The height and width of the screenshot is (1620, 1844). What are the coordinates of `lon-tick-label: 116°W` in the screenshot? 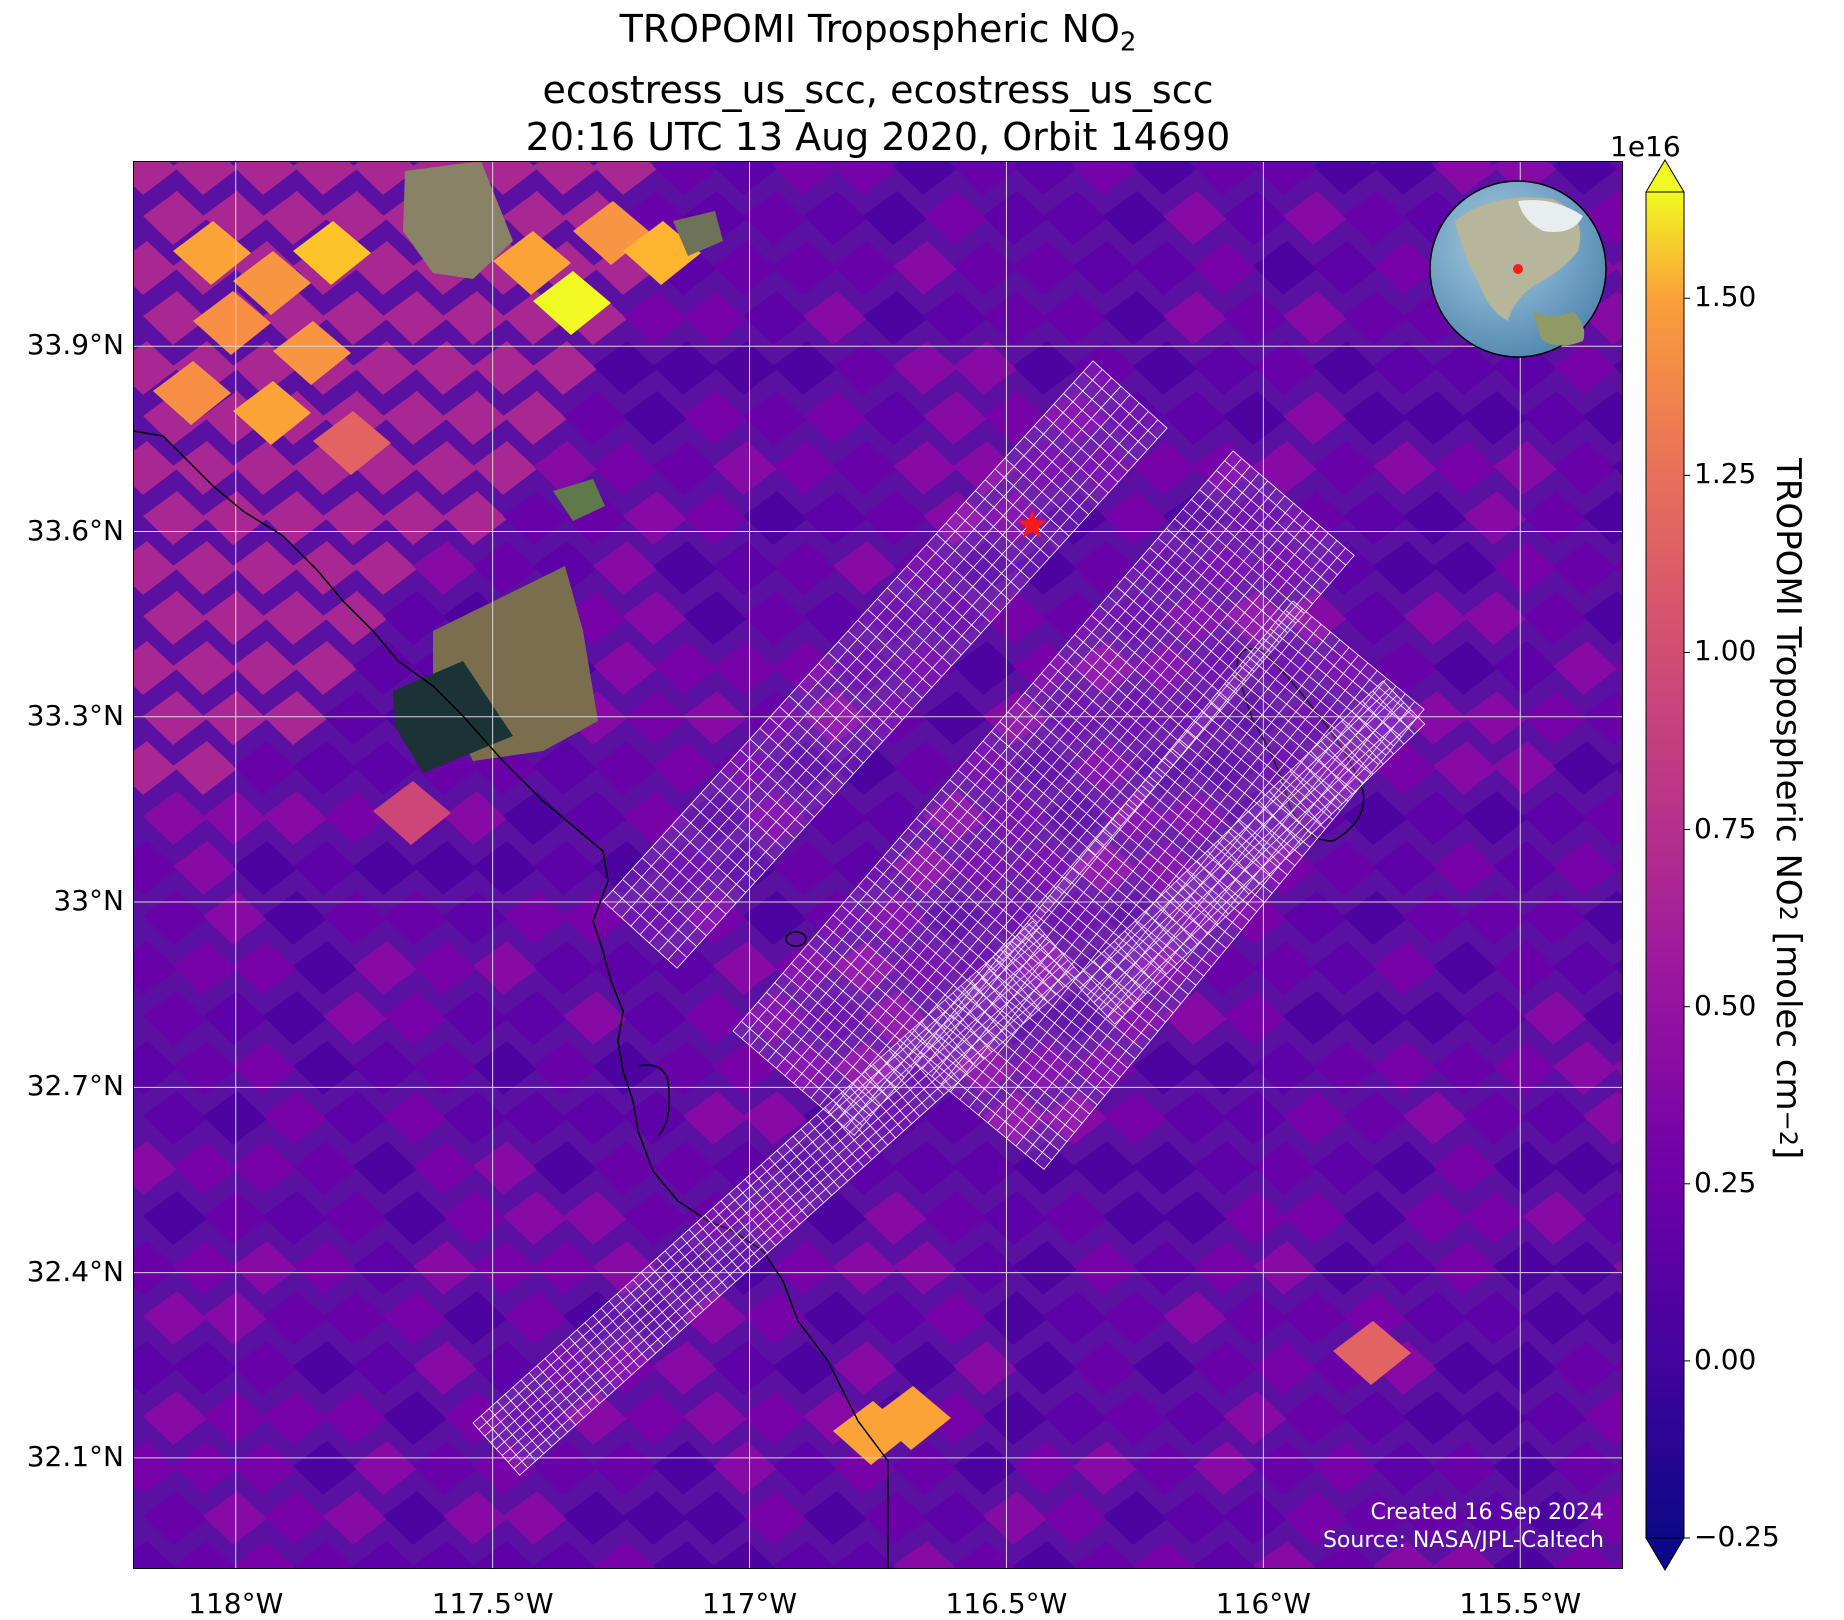 It's located at (1263, 1603).